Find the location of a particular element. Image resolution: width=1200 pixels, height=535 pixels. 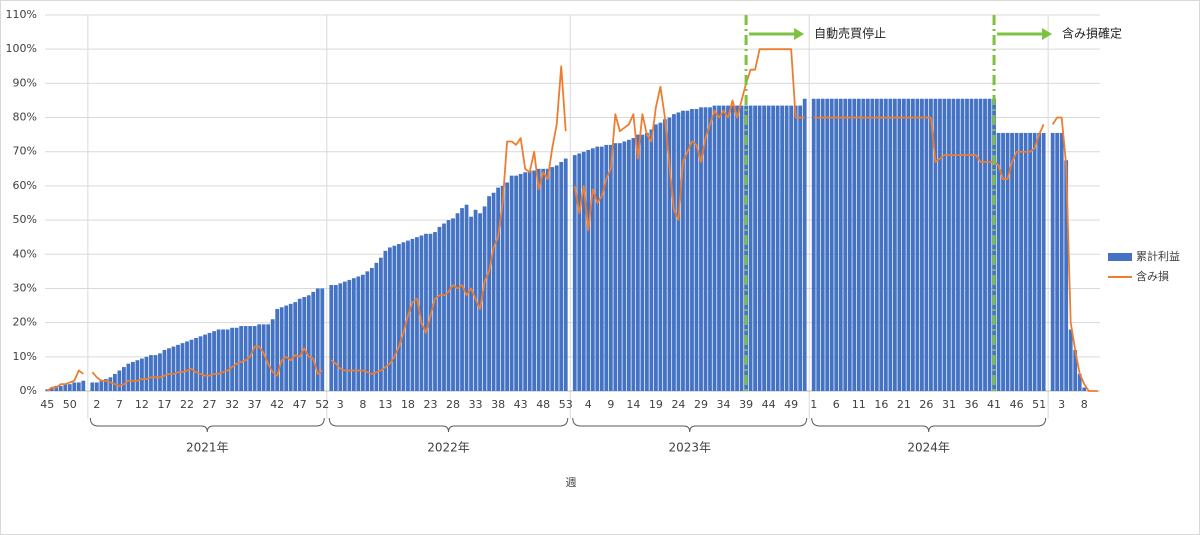

y-tick-label: 30% is located at coordinates (25, 287).